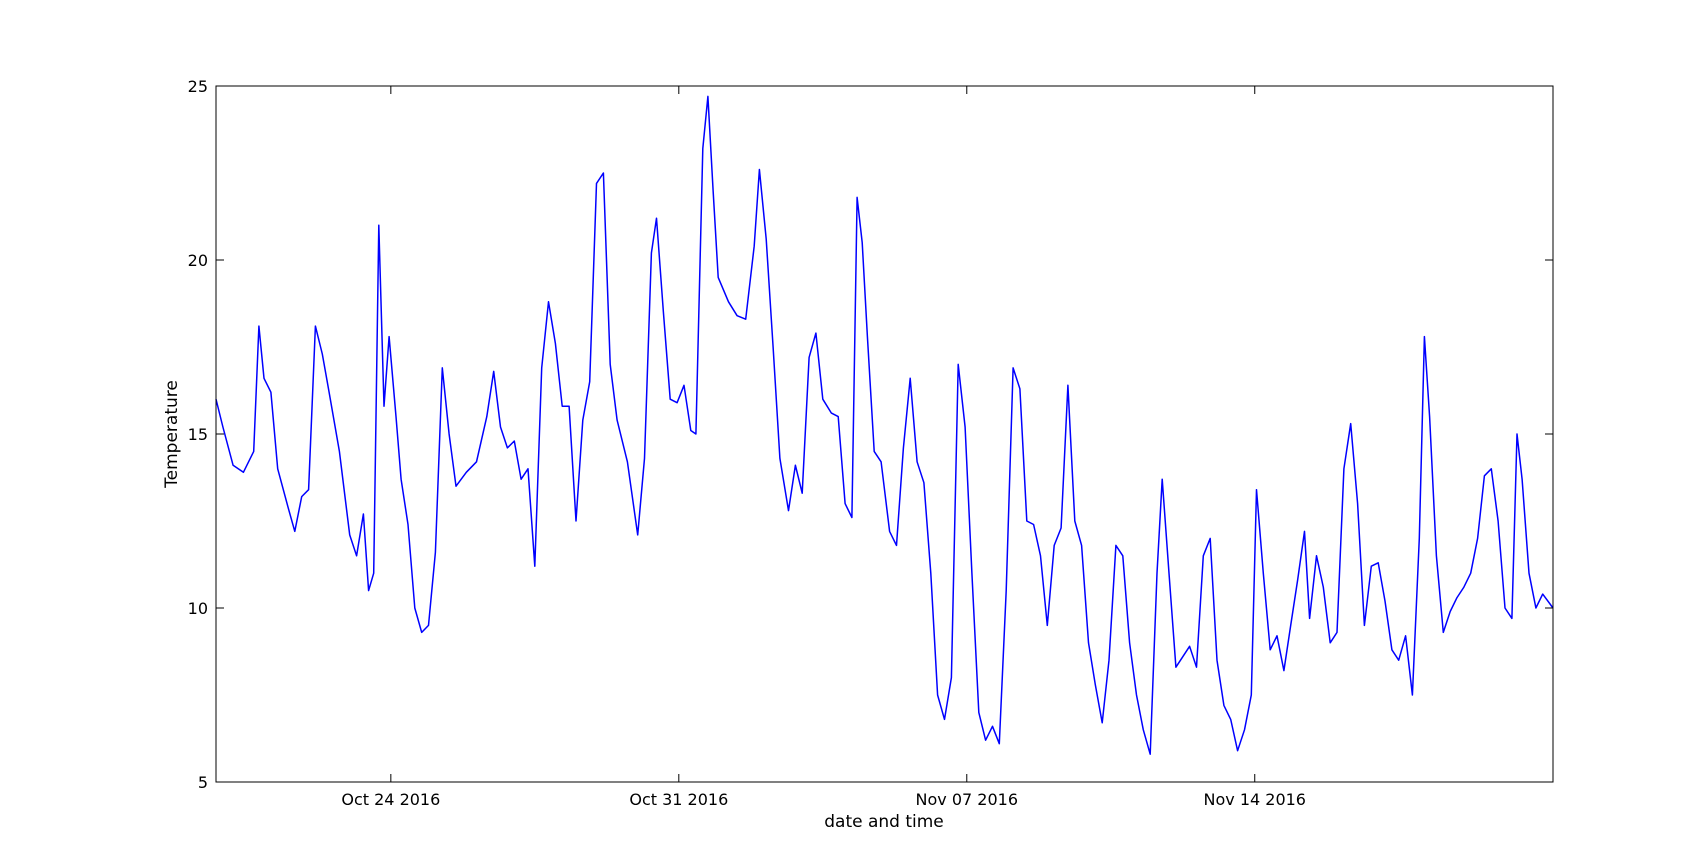 The image size is (1702, 858). I want to click on x-tick-label: Nov 14 2016, so click(1255, 799).